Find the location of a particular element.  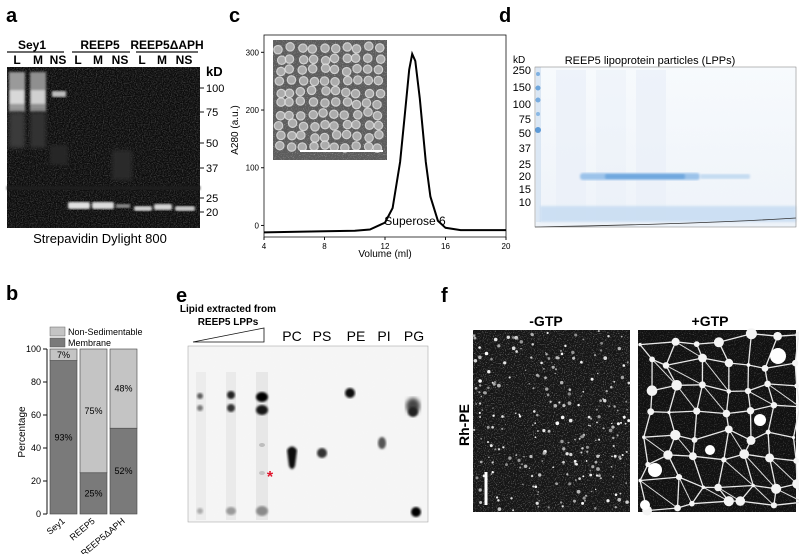

chromatogram-line is located at coordinates (384, 142).